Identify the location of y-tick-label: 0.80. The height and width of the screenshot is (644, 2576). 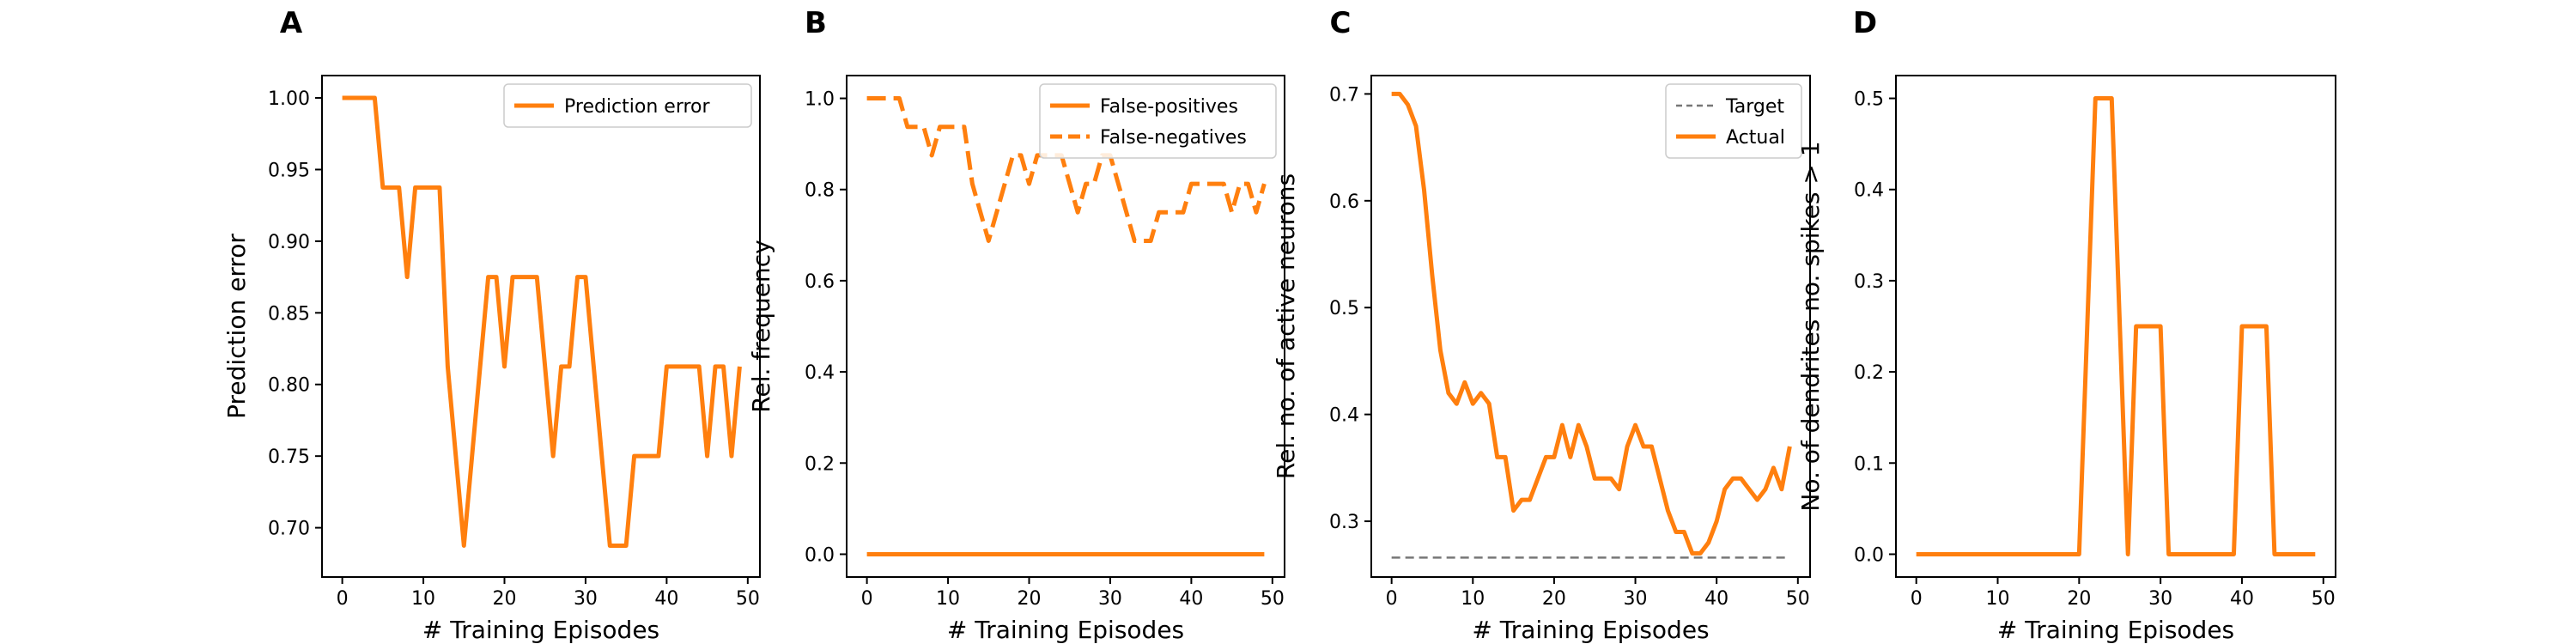
(289, 386).